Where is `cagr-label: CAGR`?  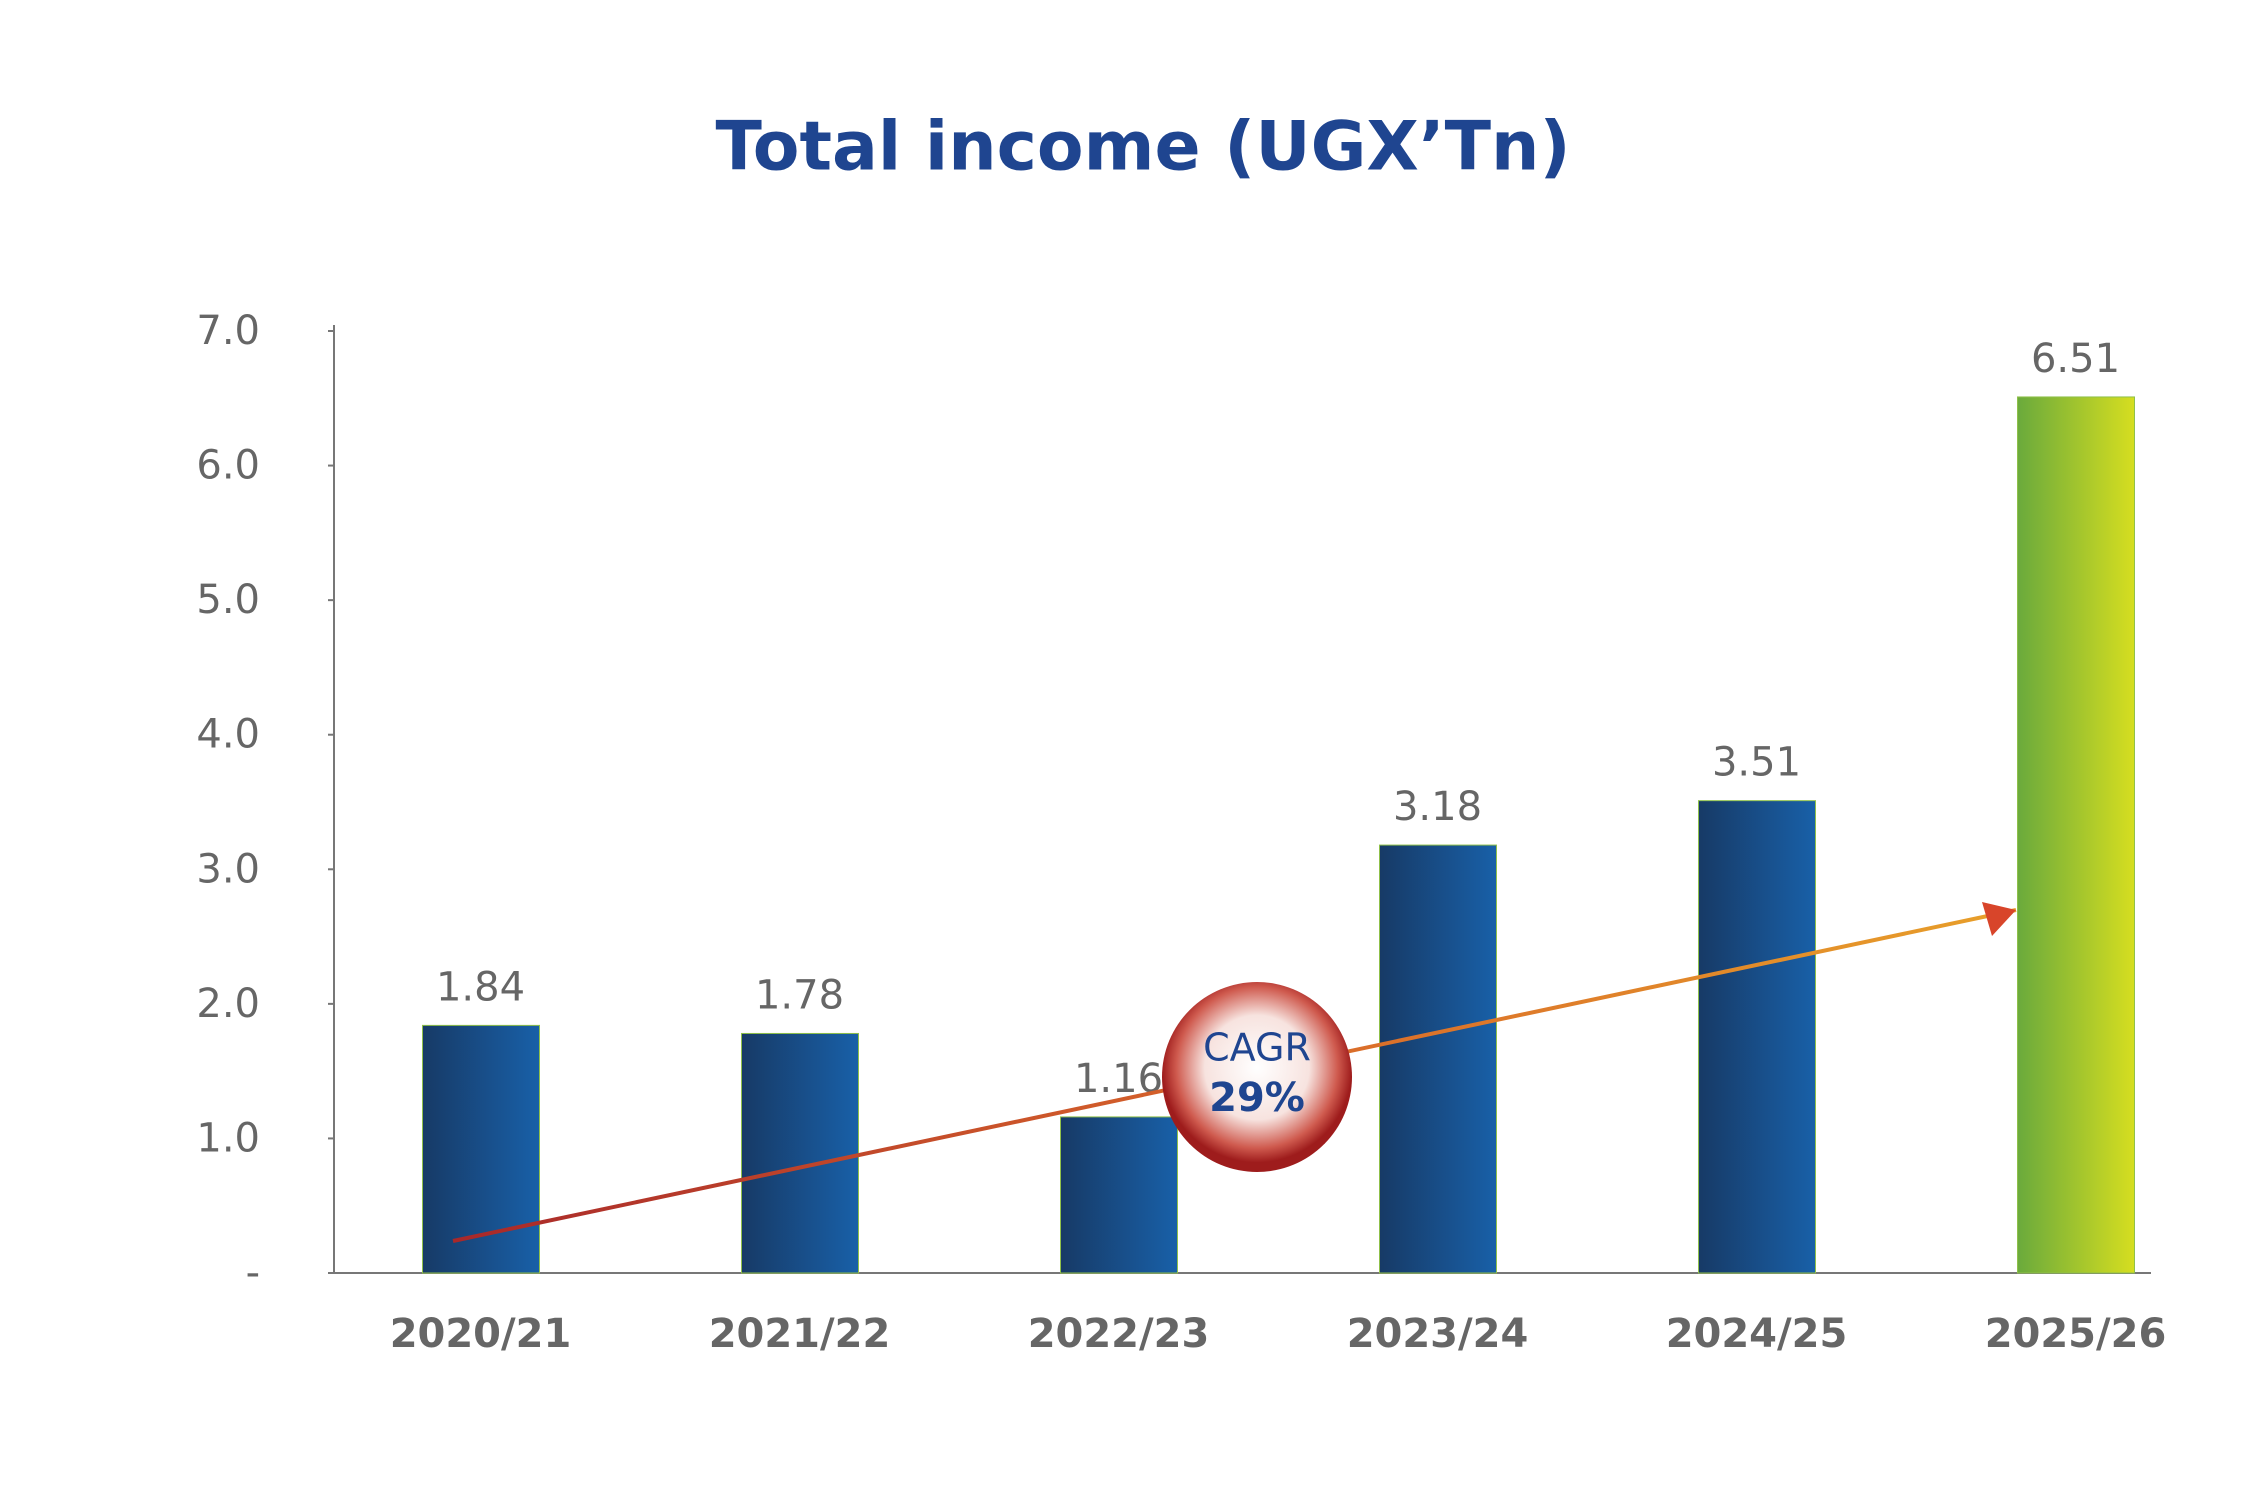 cagr-label: CAGR is located at coordinates (1257, 1048).